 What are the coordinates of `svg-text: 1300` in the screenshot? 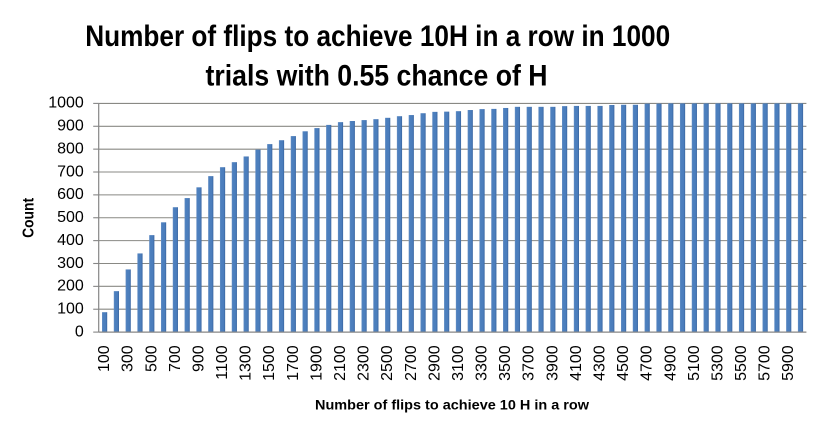 It's located at (246, 363).